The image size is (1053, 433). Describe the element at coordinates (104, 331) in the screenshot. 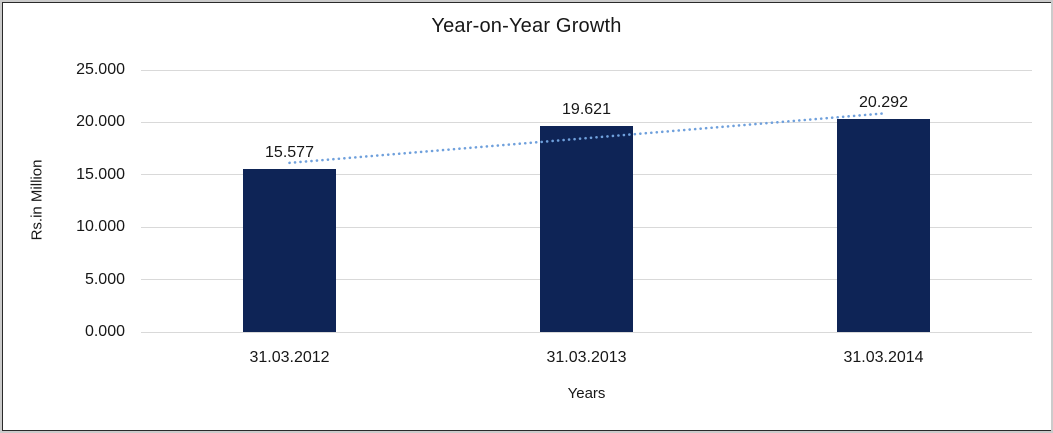

I see `y-tick-label: 0.000` at that location.